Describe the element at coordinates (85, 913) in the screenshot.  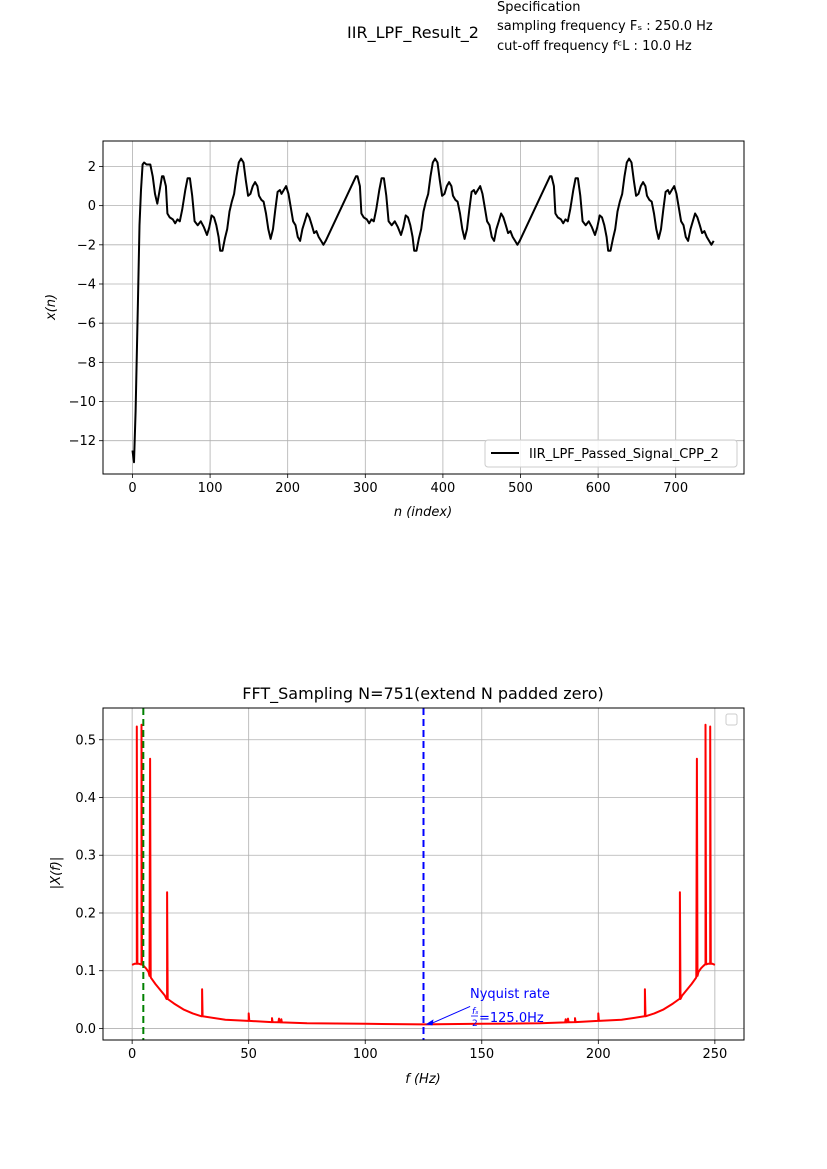
I see `fft-plot-ytick-label: 0.2` at that location.